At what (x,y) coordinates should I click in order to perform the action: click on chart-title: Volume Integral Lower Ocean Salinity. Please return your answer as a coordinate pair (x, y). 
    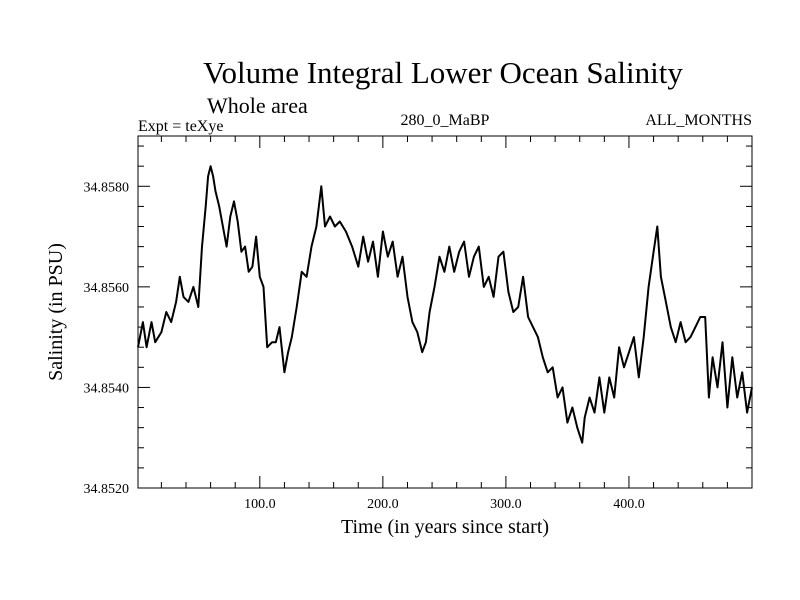
    Looking at the image, I should click on (443, 72).